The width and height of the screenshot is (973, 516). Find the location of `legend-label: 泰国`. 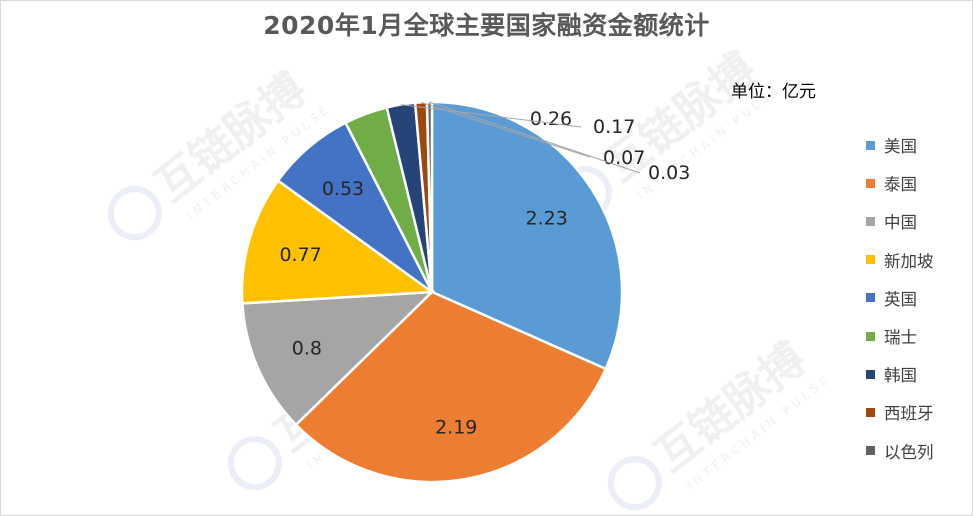

legend-label: 泰国 is located at coordinates (900, 185).